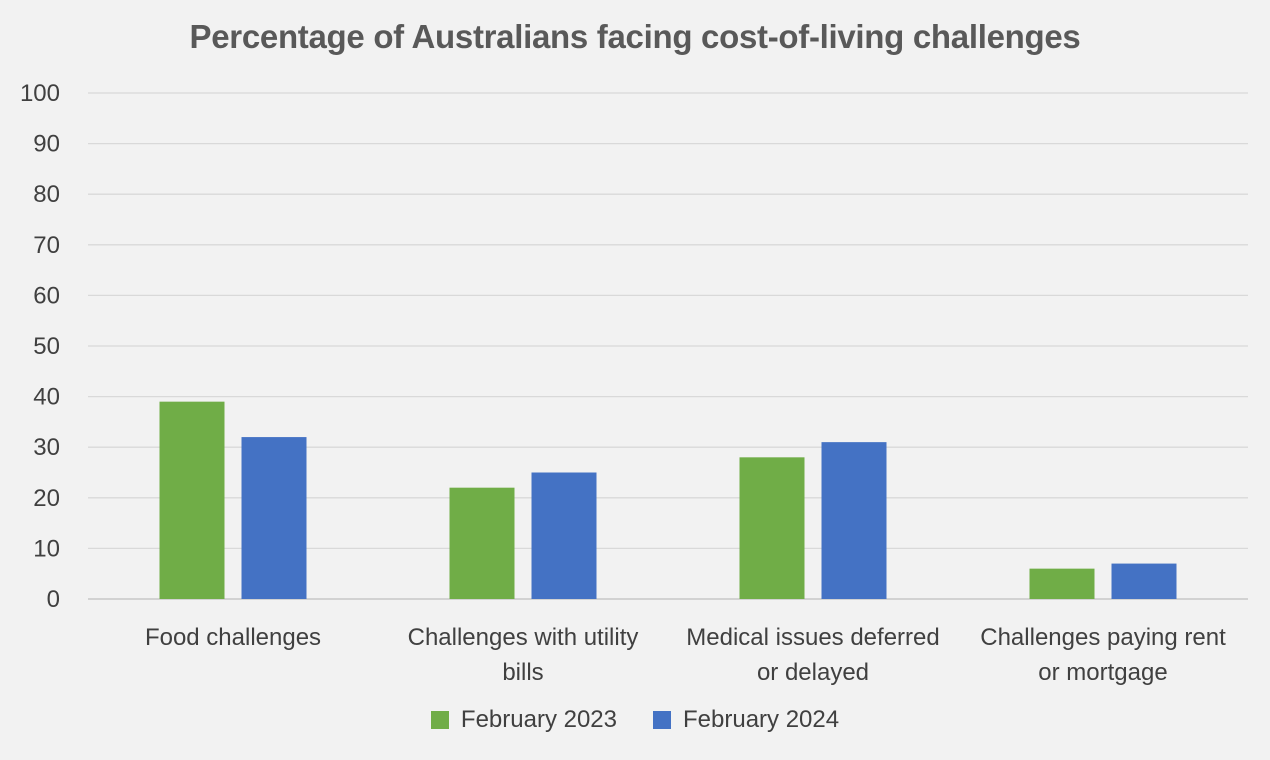  Describe the element at coordinates (1103, 637) in the screenshot. I see `x-category-label: Challenges paying rent` at that location.